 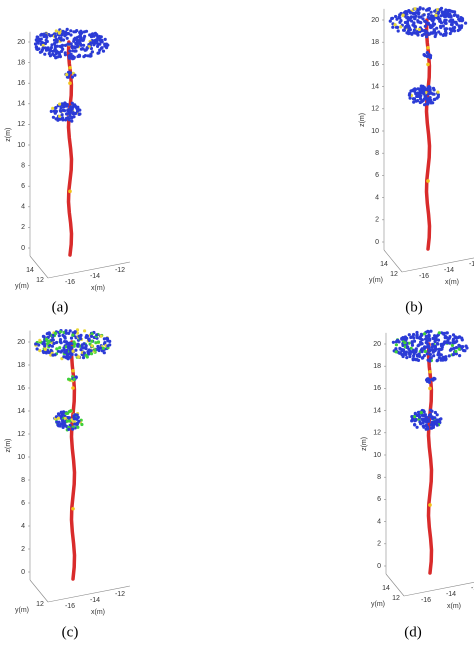 What do you see at coordinates (377, 410) in the screenshot?
I see `z-tick-label: 14` at bounding box center [377, 410].